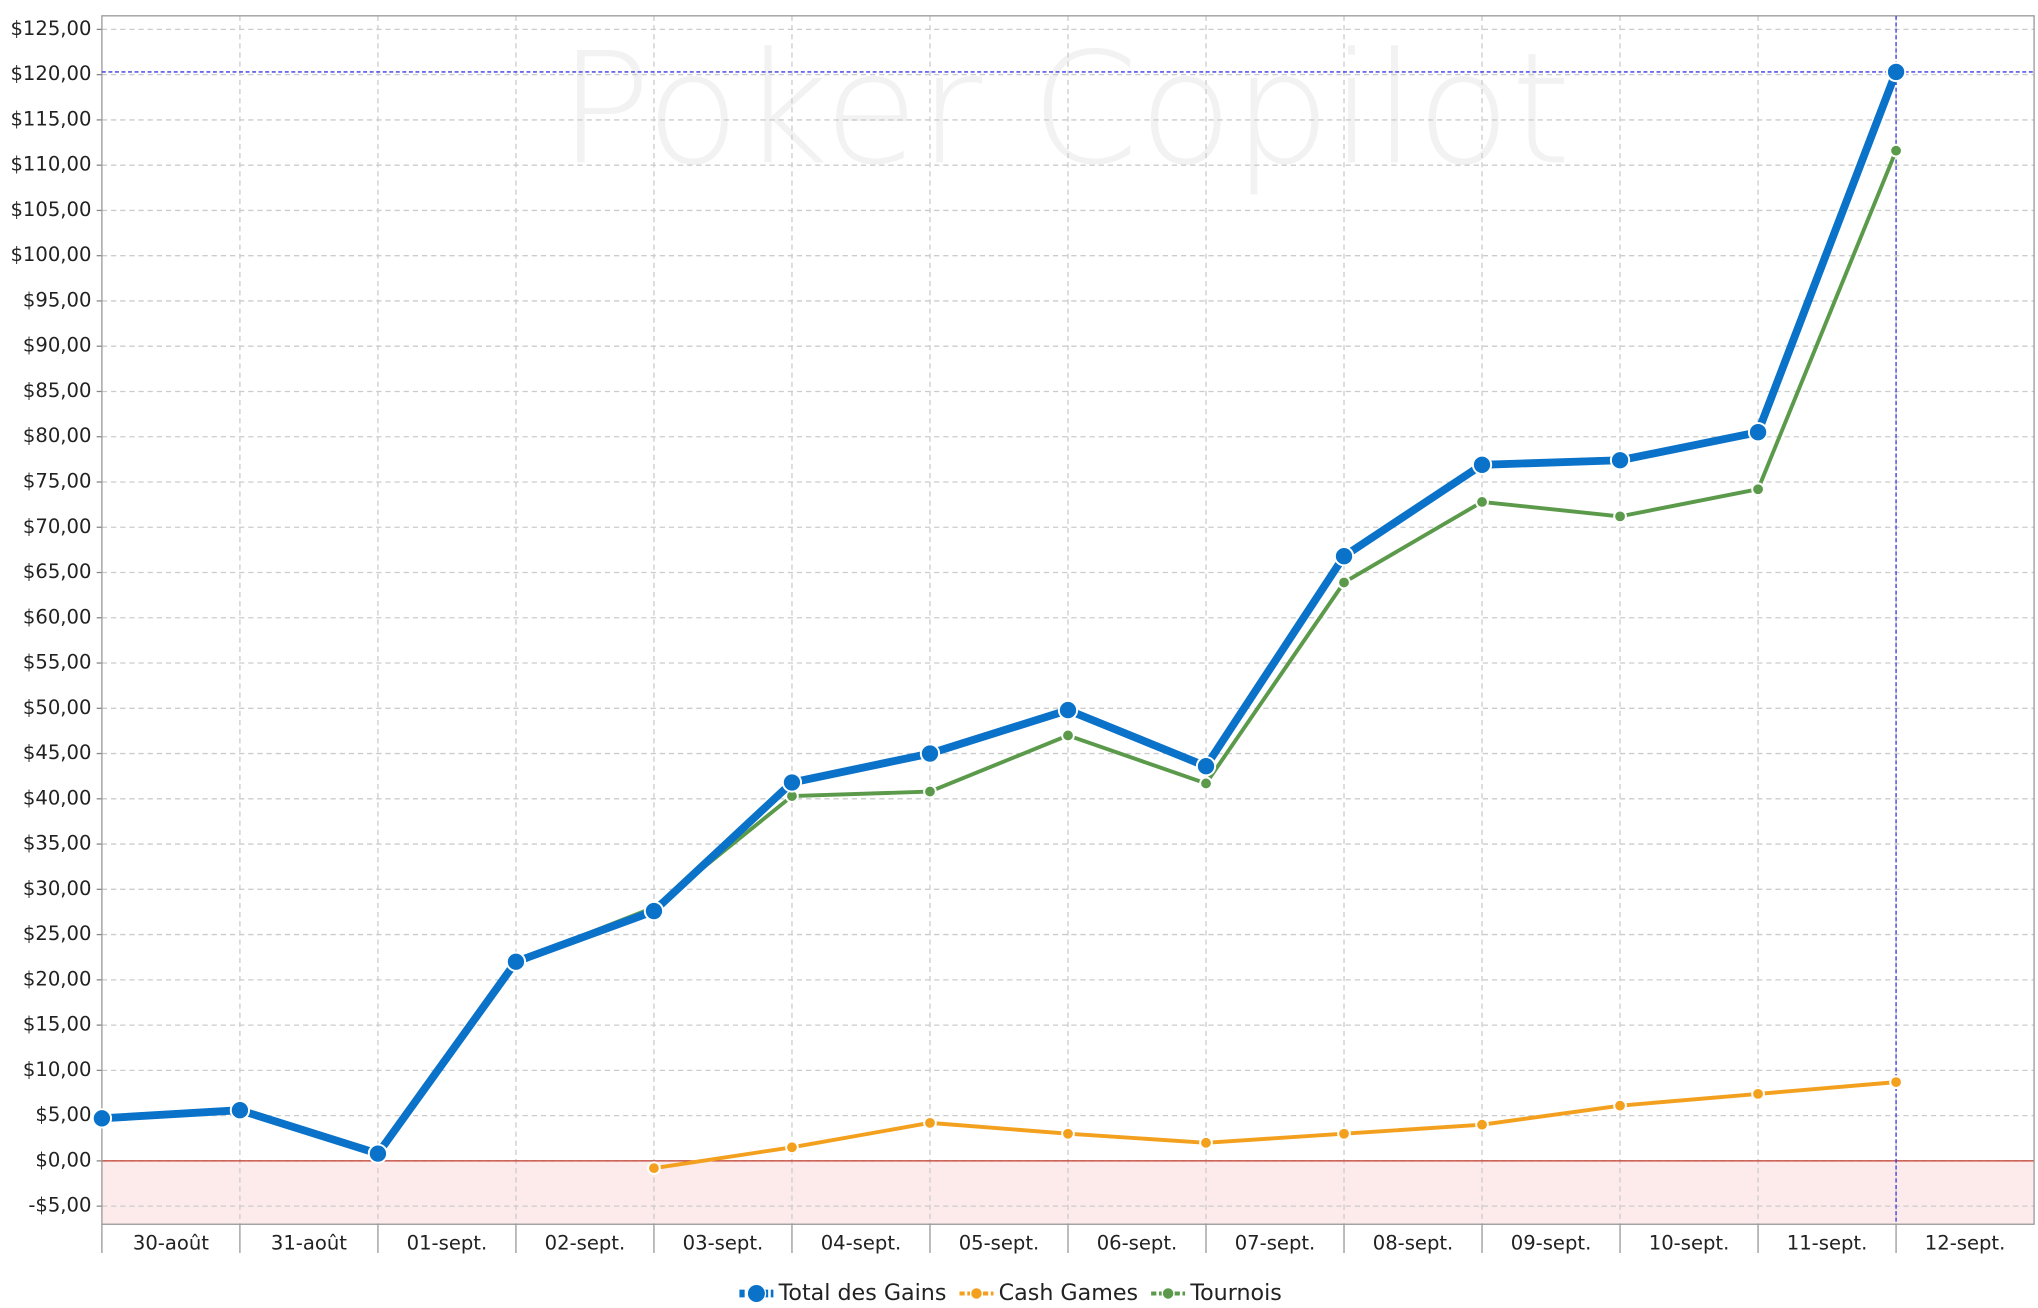 The height and width of the screenshot is (1308, 2038). Describe the element at coordinates (1689, 1242) in the screenshot. I see `x-tick-label: 10-sept.` at that location.